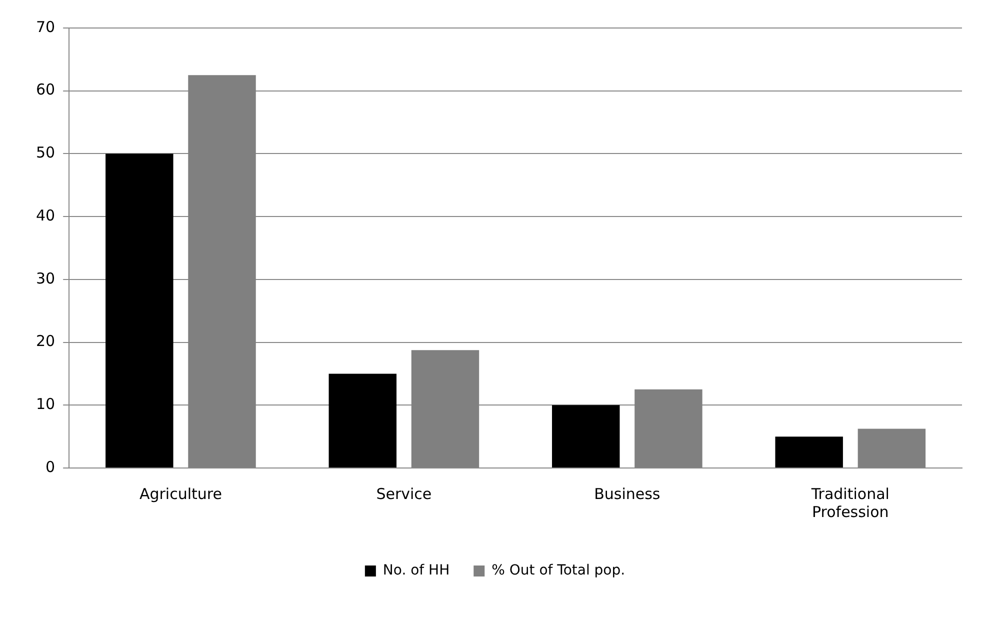  I want to click on x-tick-label: Service, so click(404, 493).